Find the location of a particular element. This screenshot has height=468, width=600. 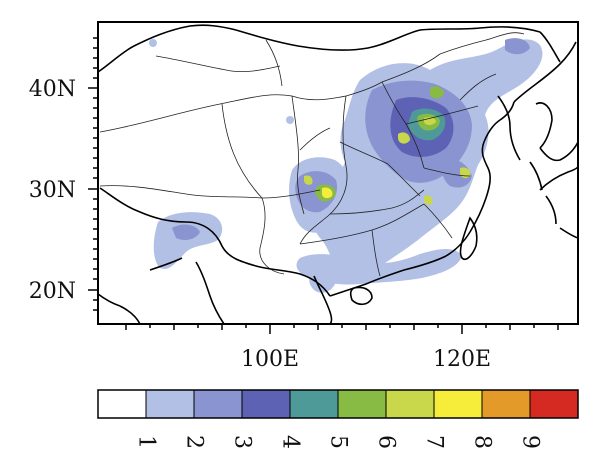

colorbar-label-9: 9 is located at coordinates (530, 442).